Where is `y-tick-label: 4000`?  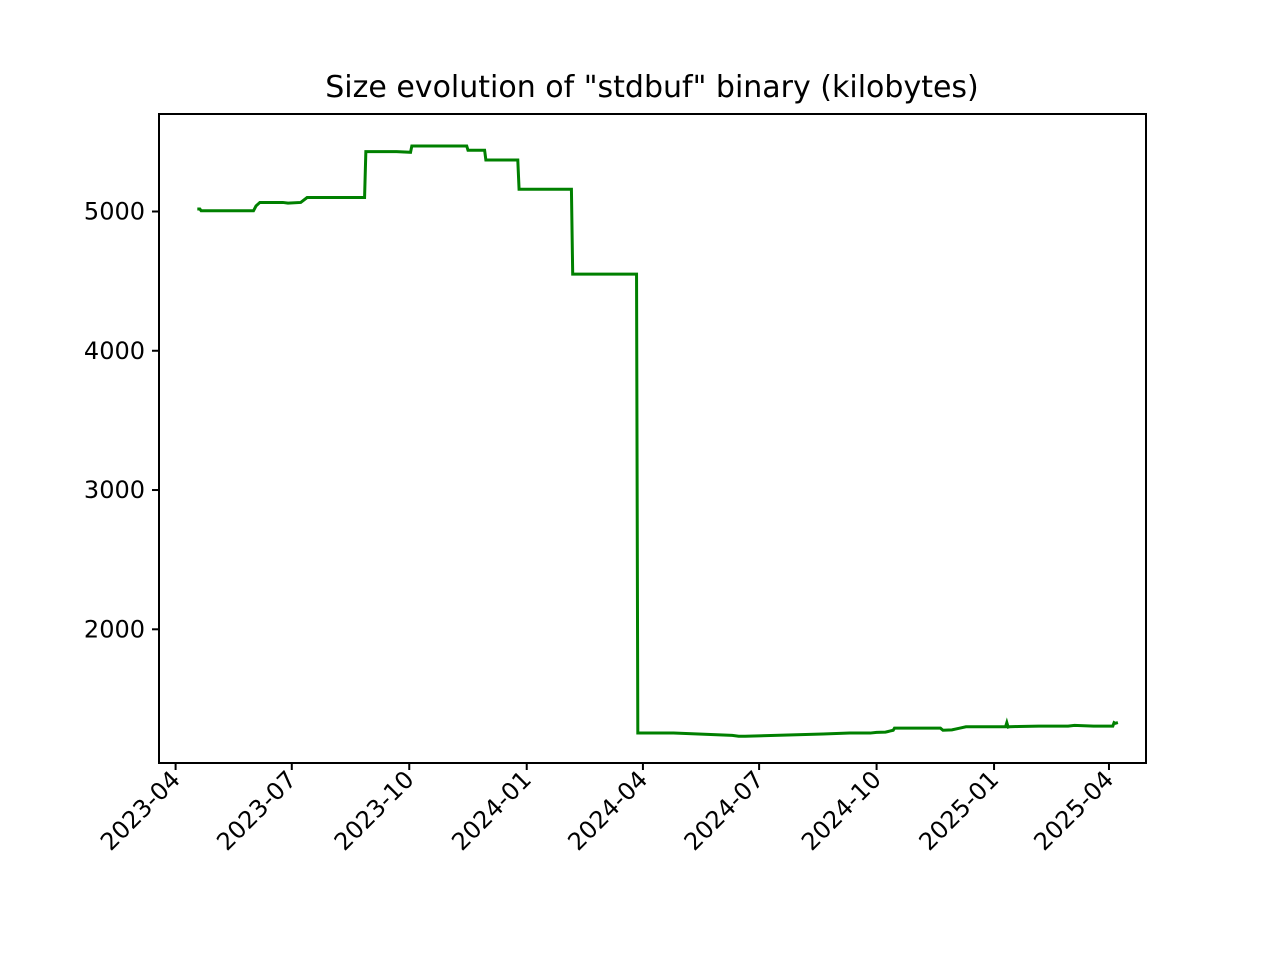
y-tick-label: 4000 is located at coordinates (114, 351).